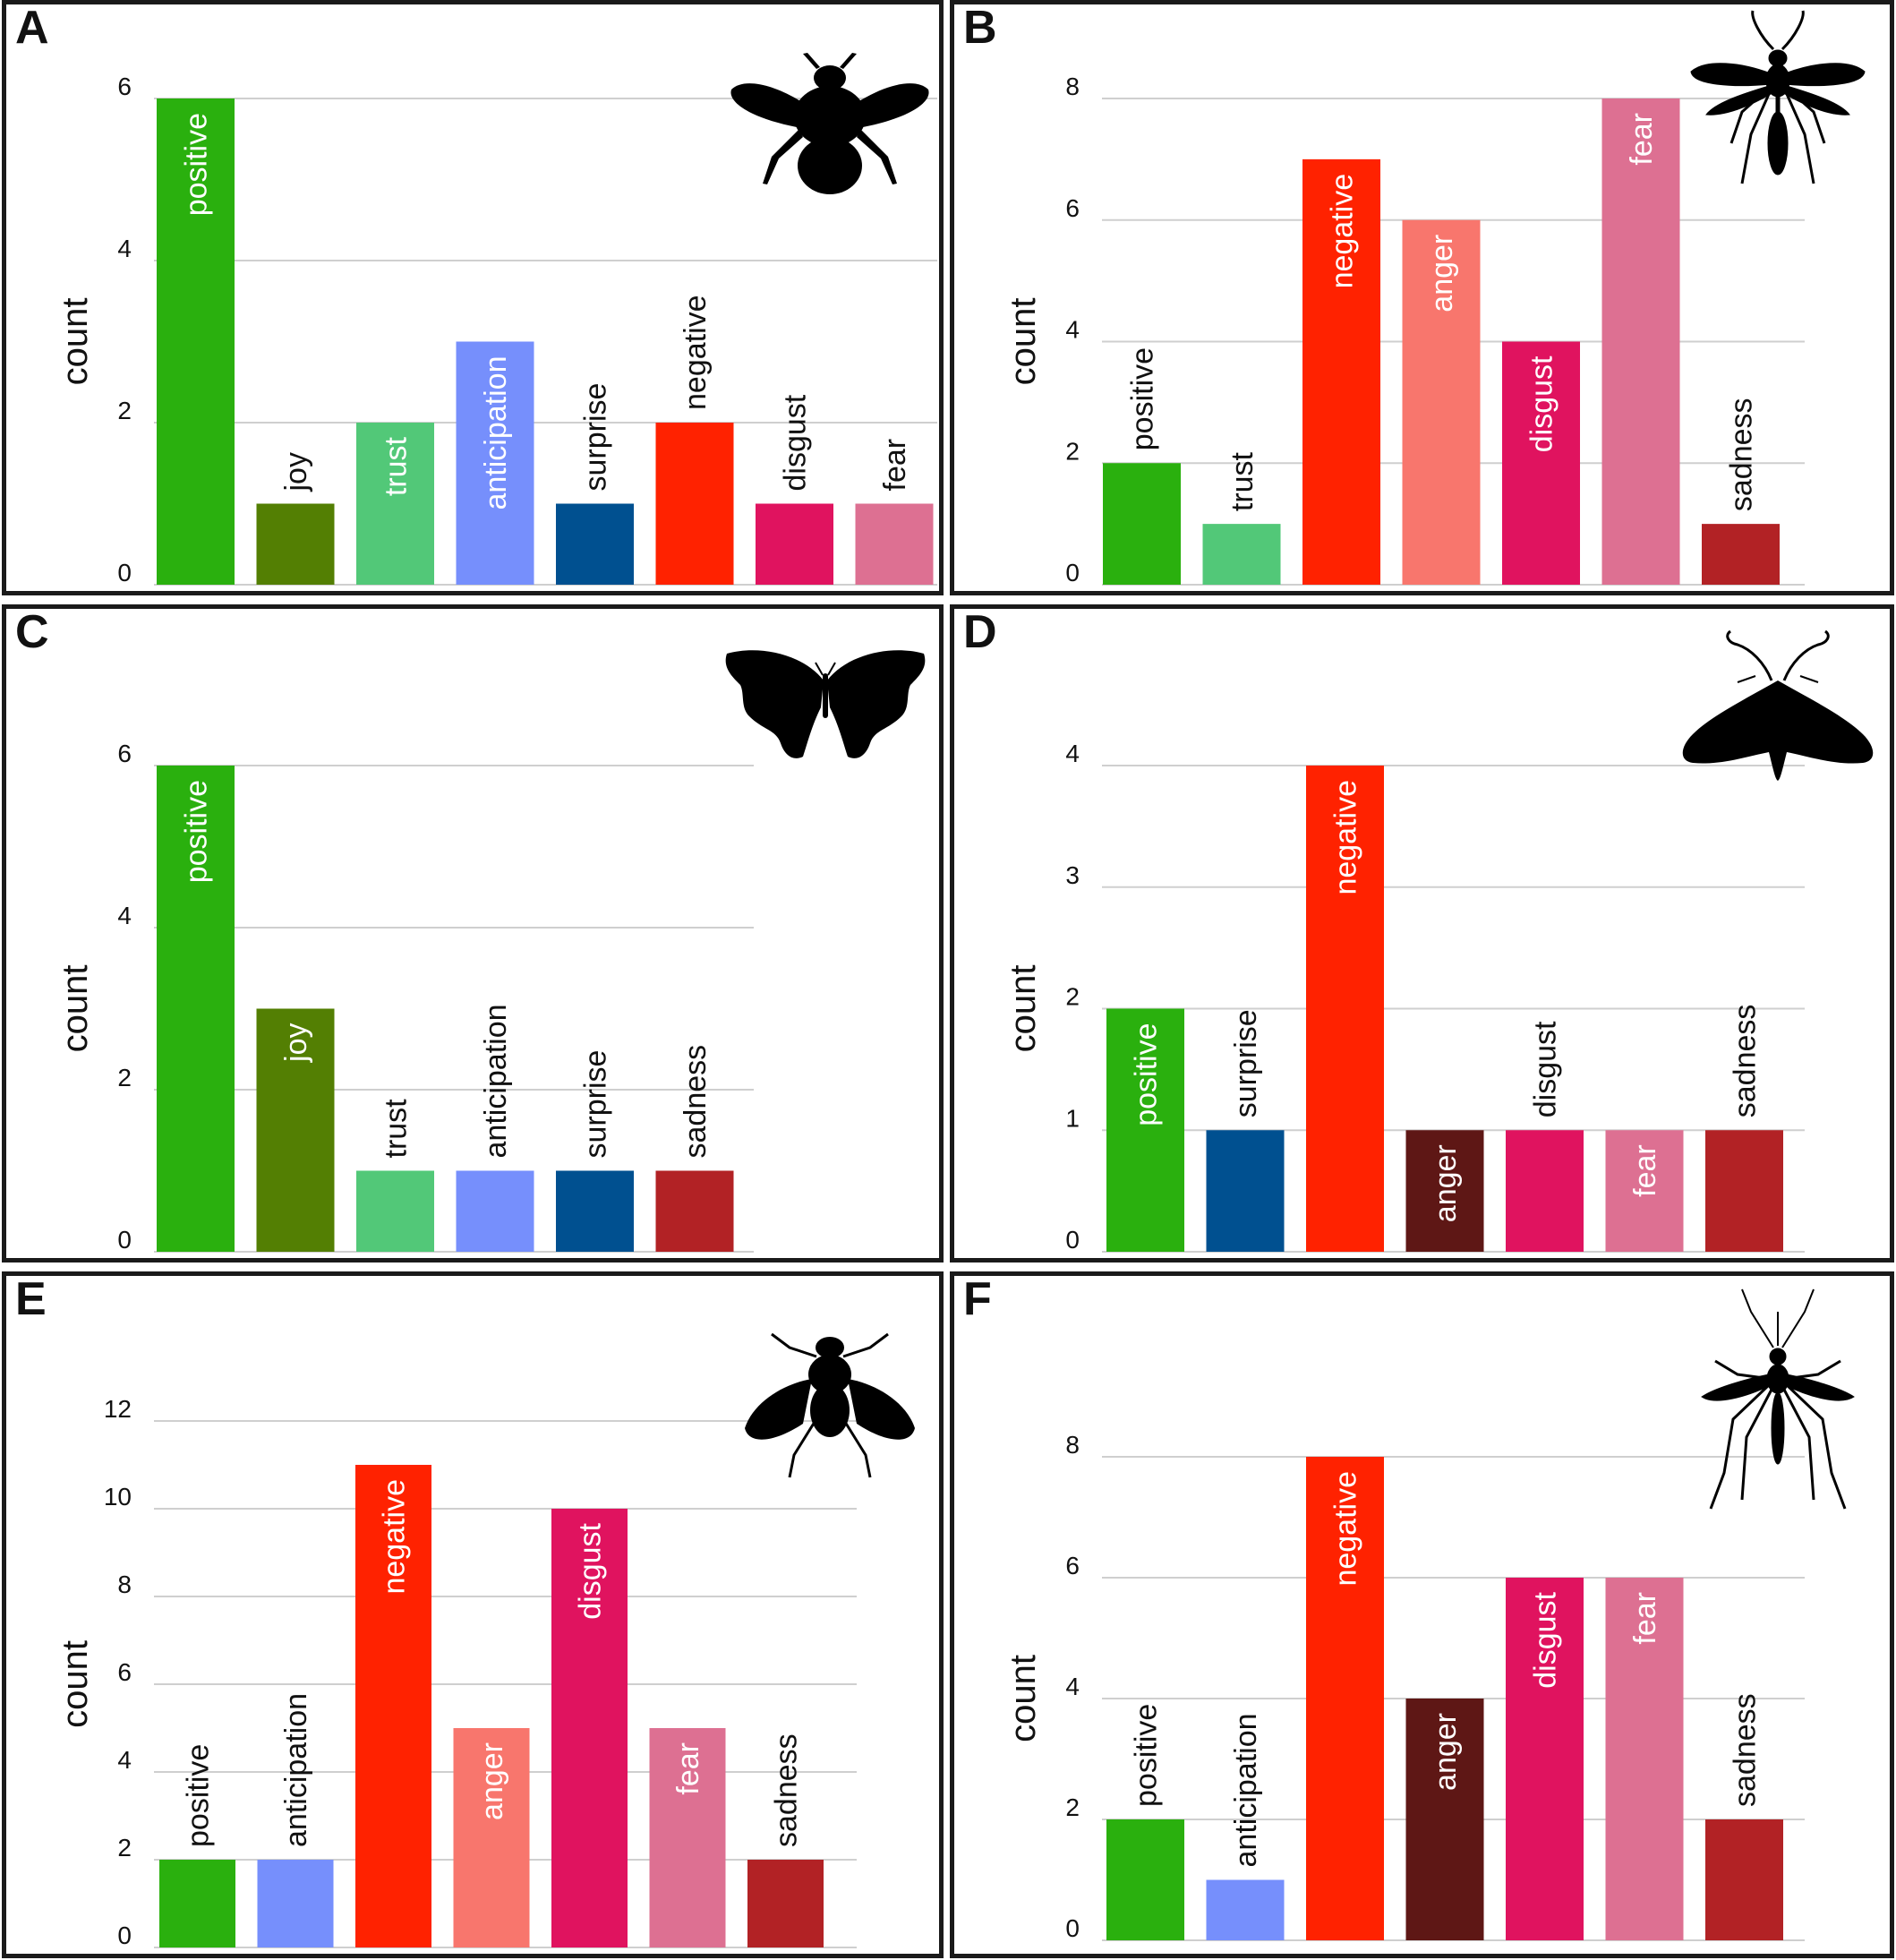 The image size is (1896, 1960). Describe the element at coordinates (977, 1299) in the screenshot. I see `panel-letter: F` at that location.